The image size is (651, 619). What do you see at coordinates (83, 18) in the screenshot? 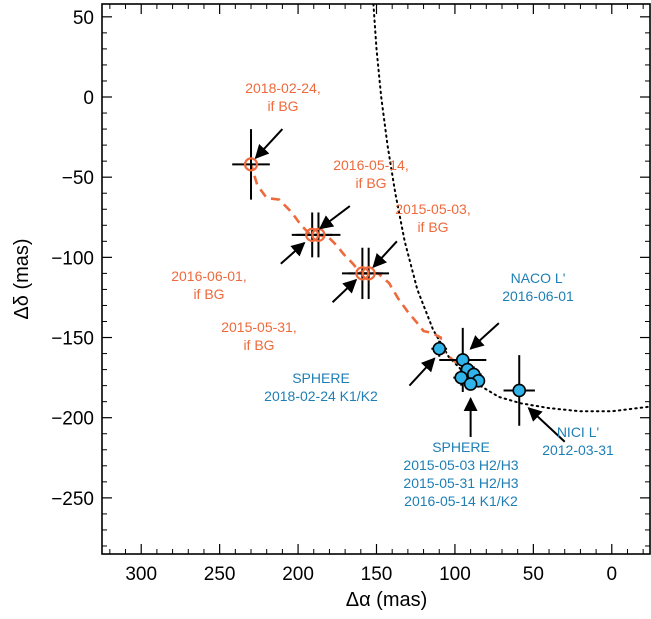
I see `y-tick-label: 50` at bounding box center [83, 18].